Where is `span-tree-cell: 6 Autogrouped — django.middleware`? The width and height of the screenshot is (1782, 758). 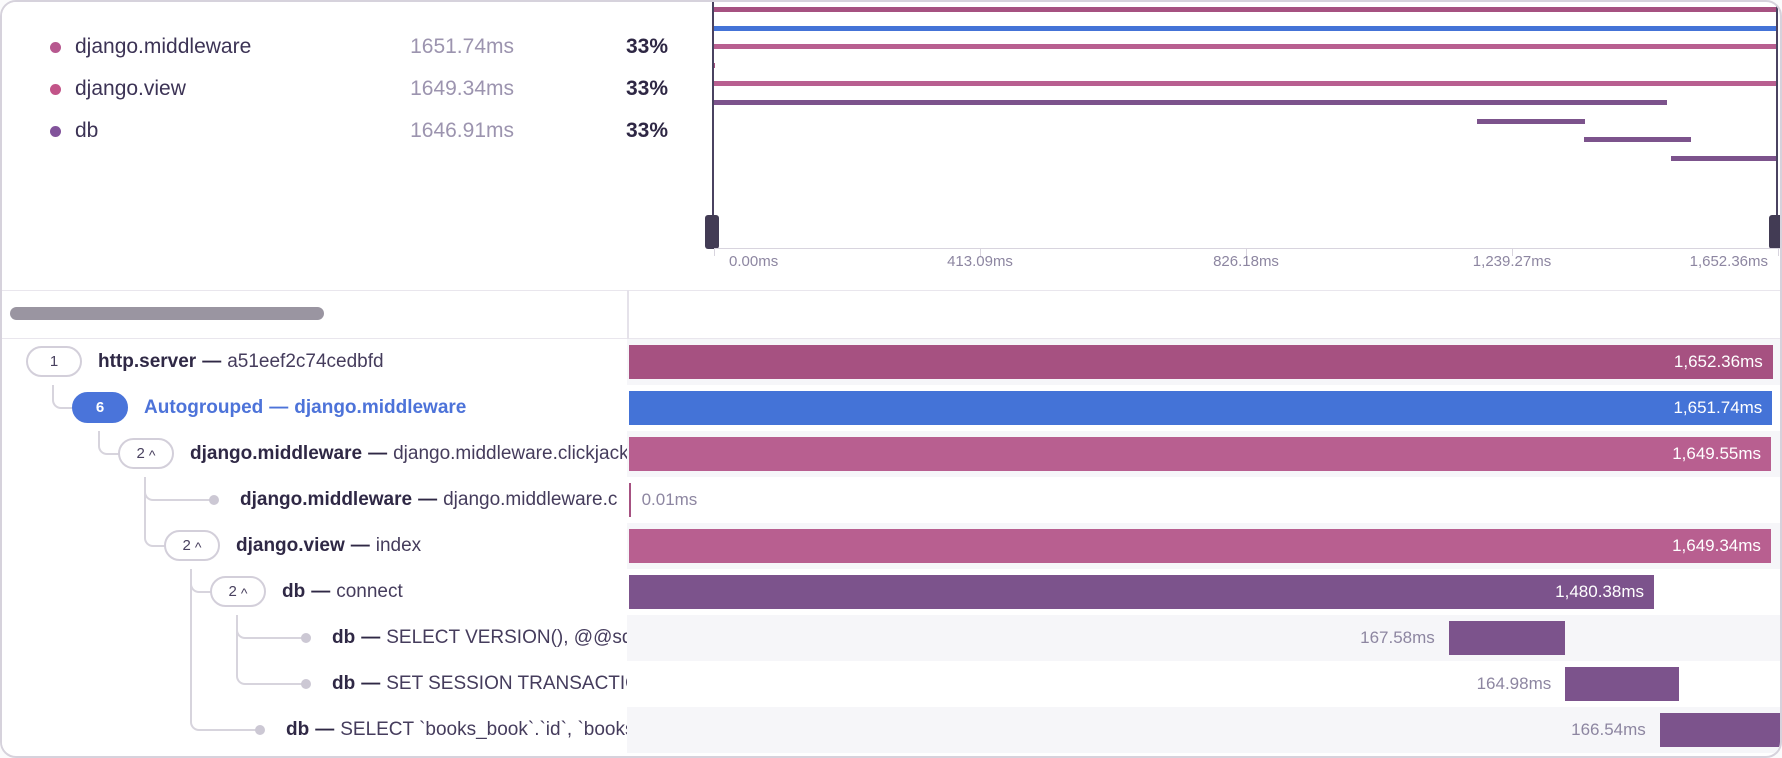 span-tree-cell: 6 Autogrouped — django.middleware is located at coordinates (314, 408).